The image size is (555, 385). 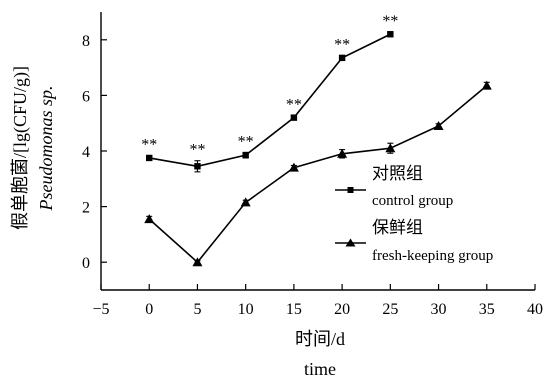 I want to click on legend-label-fresh: 保鲜组, so click(x=397, y=227).